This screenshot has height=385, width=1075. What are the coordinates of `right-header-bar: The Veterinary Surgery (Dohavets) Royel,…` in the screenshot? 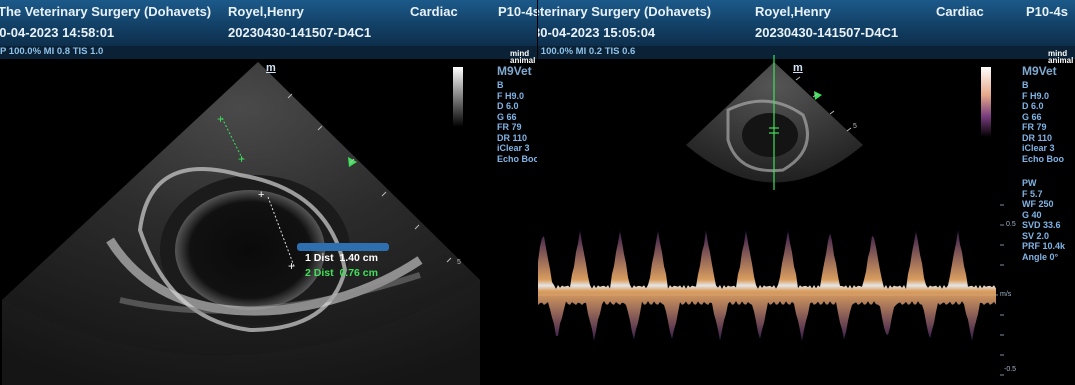 It's located at (806, 23).